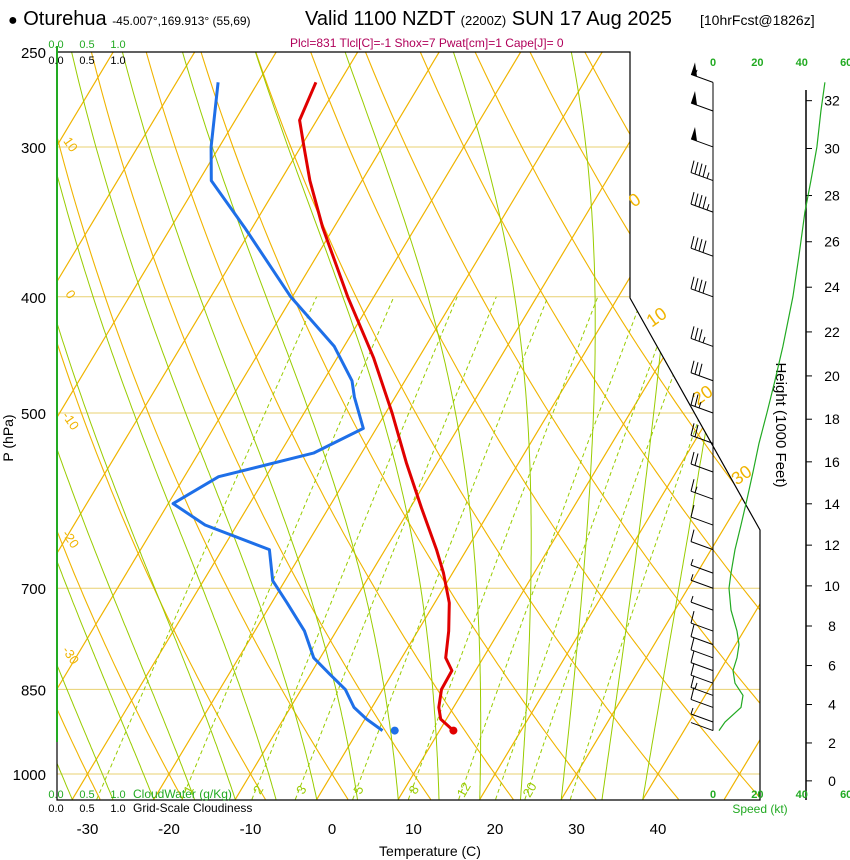  I want to click on speed-bottom-tick-20: 20, so click(757, 795).